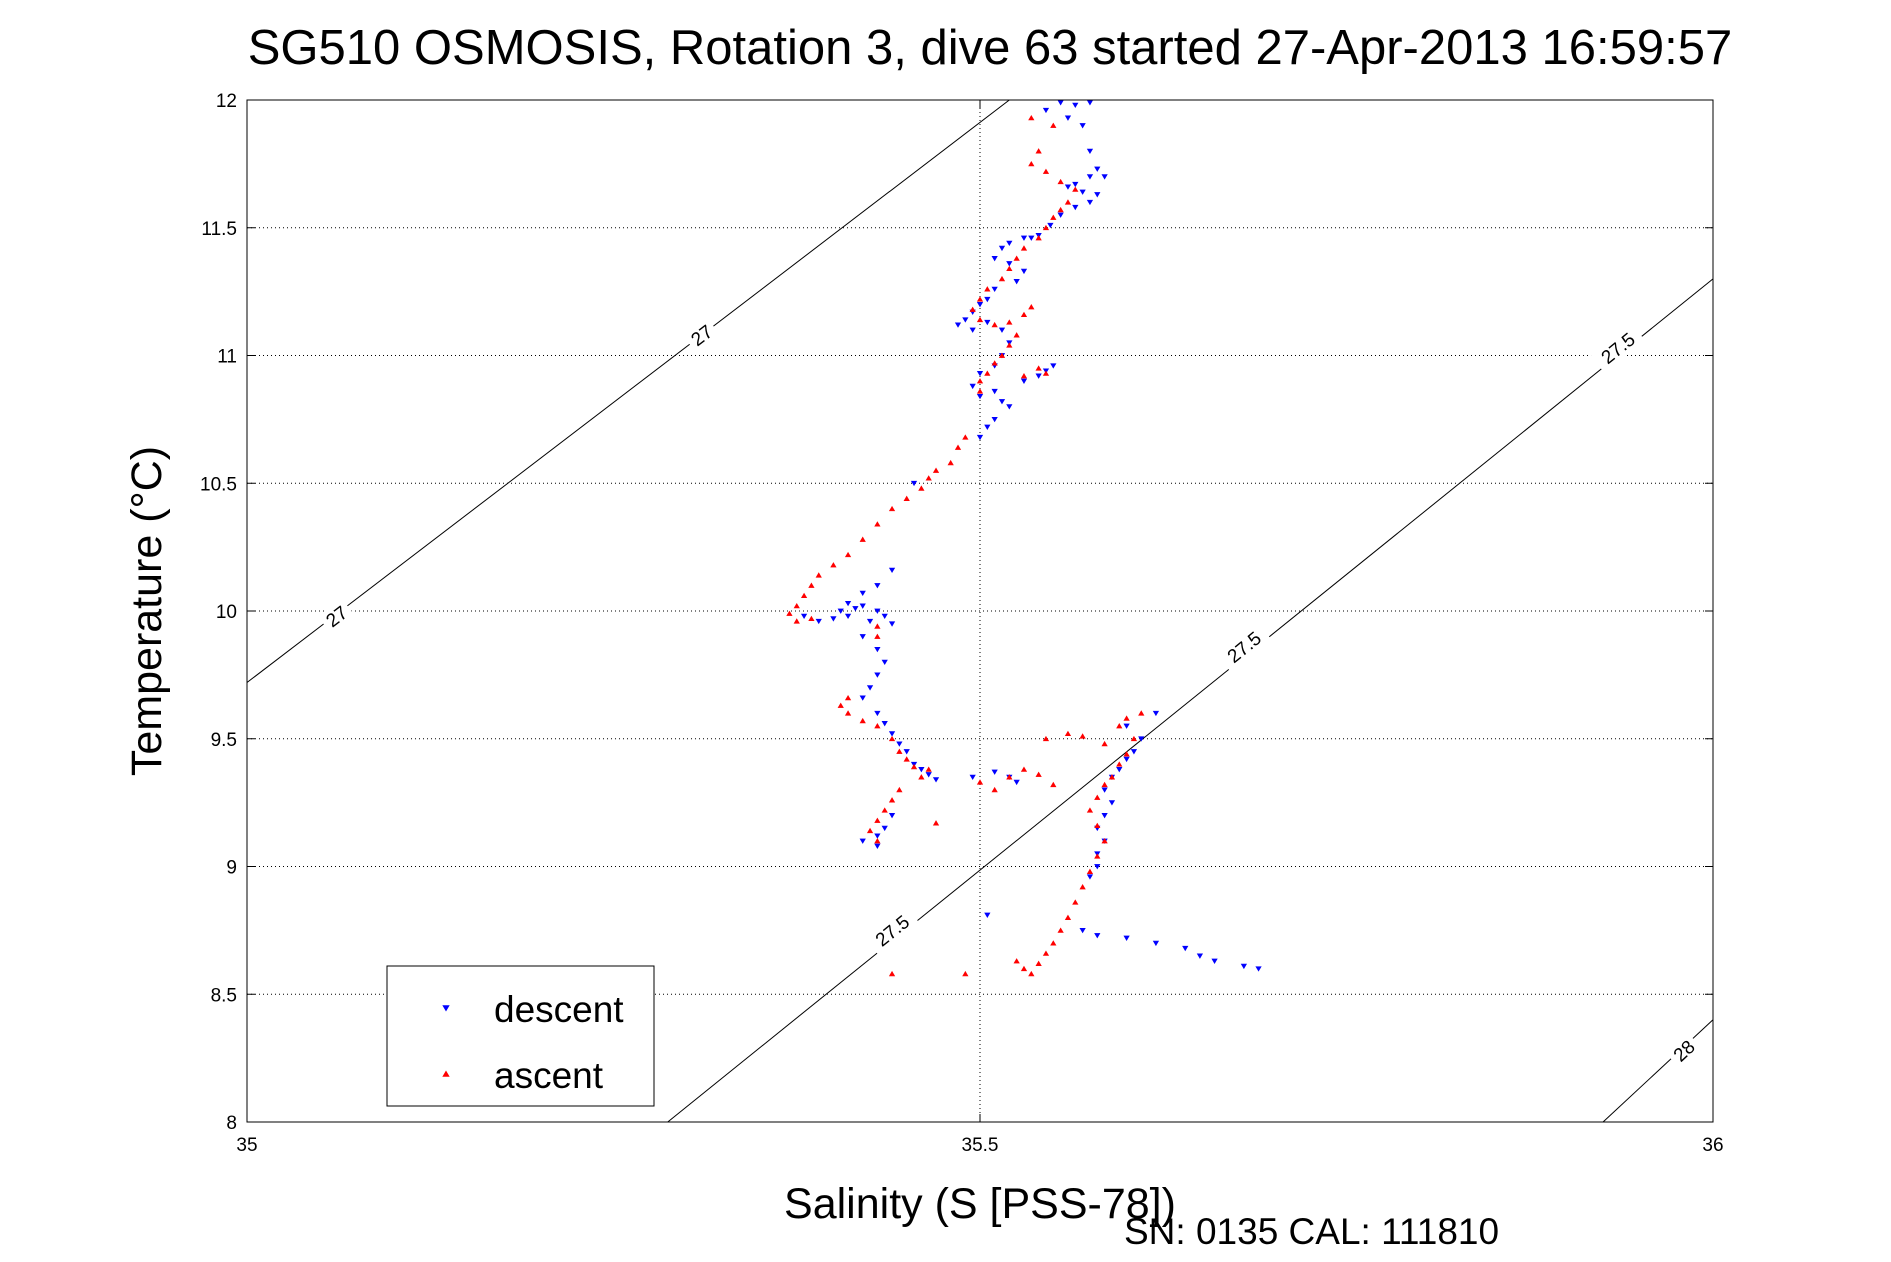  What do you see at coordinates (226, 101) in the screenshot?
I see `y-tick-label: 12` at bounding box center [226, 101].